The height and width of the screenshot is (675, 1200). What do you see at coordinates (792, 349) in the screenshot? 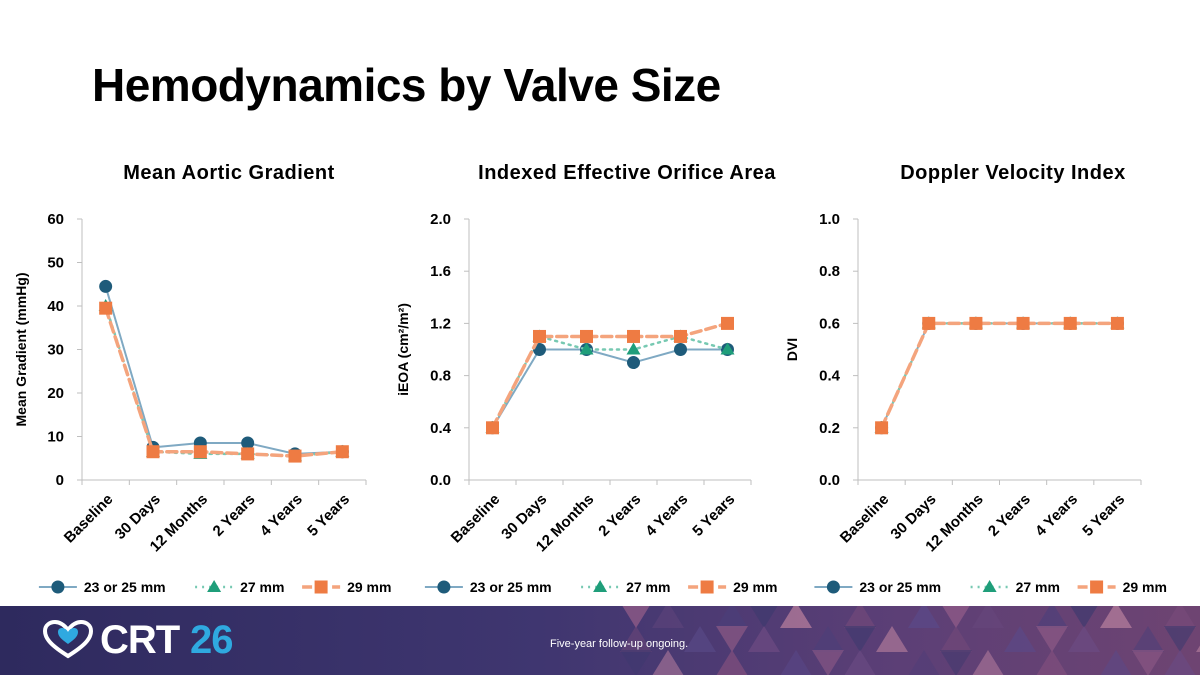
I see `y-axis-label: DVI` at bounding box center [792, 349].